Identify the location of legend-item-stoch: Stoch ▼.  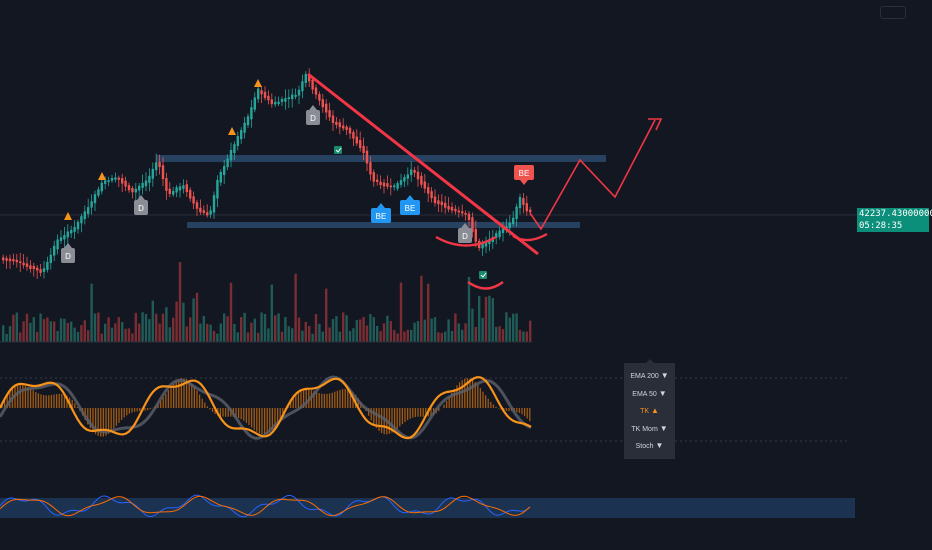
(649, 446).